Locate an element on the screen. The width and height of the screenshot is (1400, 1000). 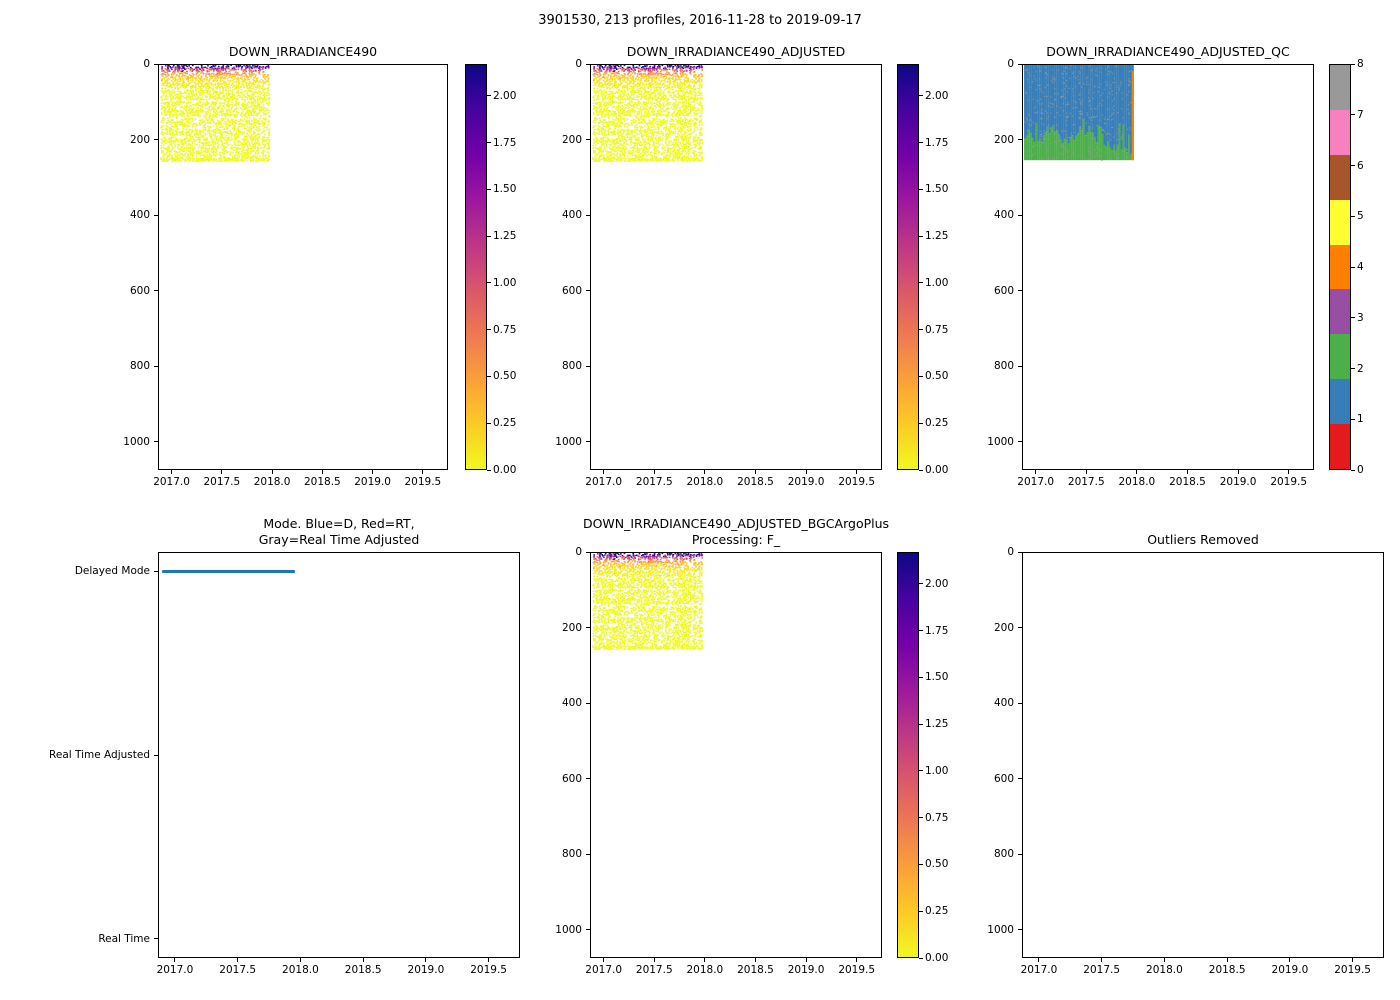
y-tick-label: 600 is located at coordinates (571, 290).